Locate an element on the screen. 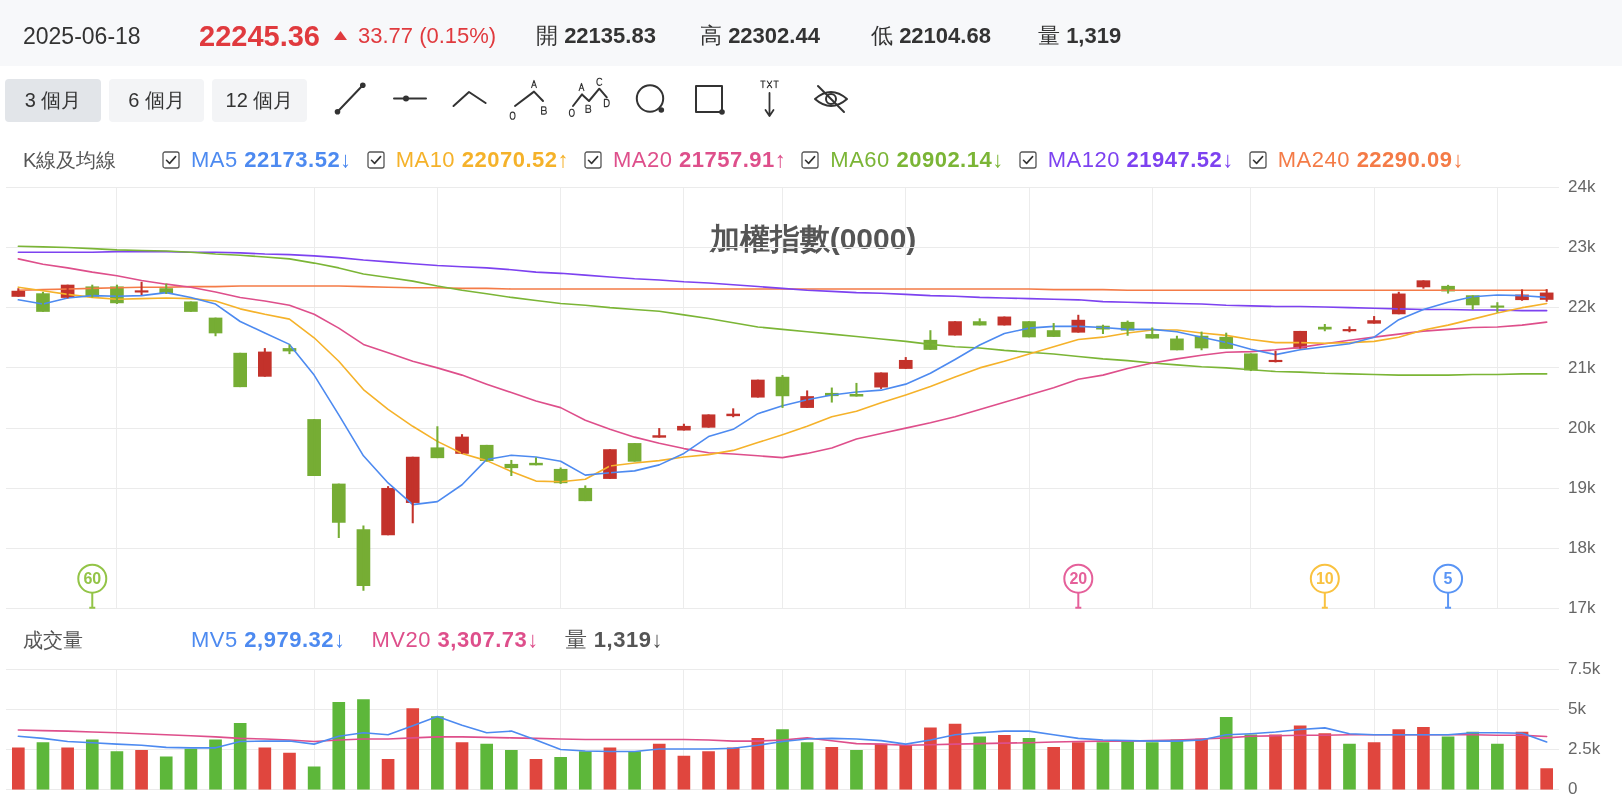 The width and height of the screenshot is (1622, 802). series-label: 10 is located at coordinates (1324, 579).